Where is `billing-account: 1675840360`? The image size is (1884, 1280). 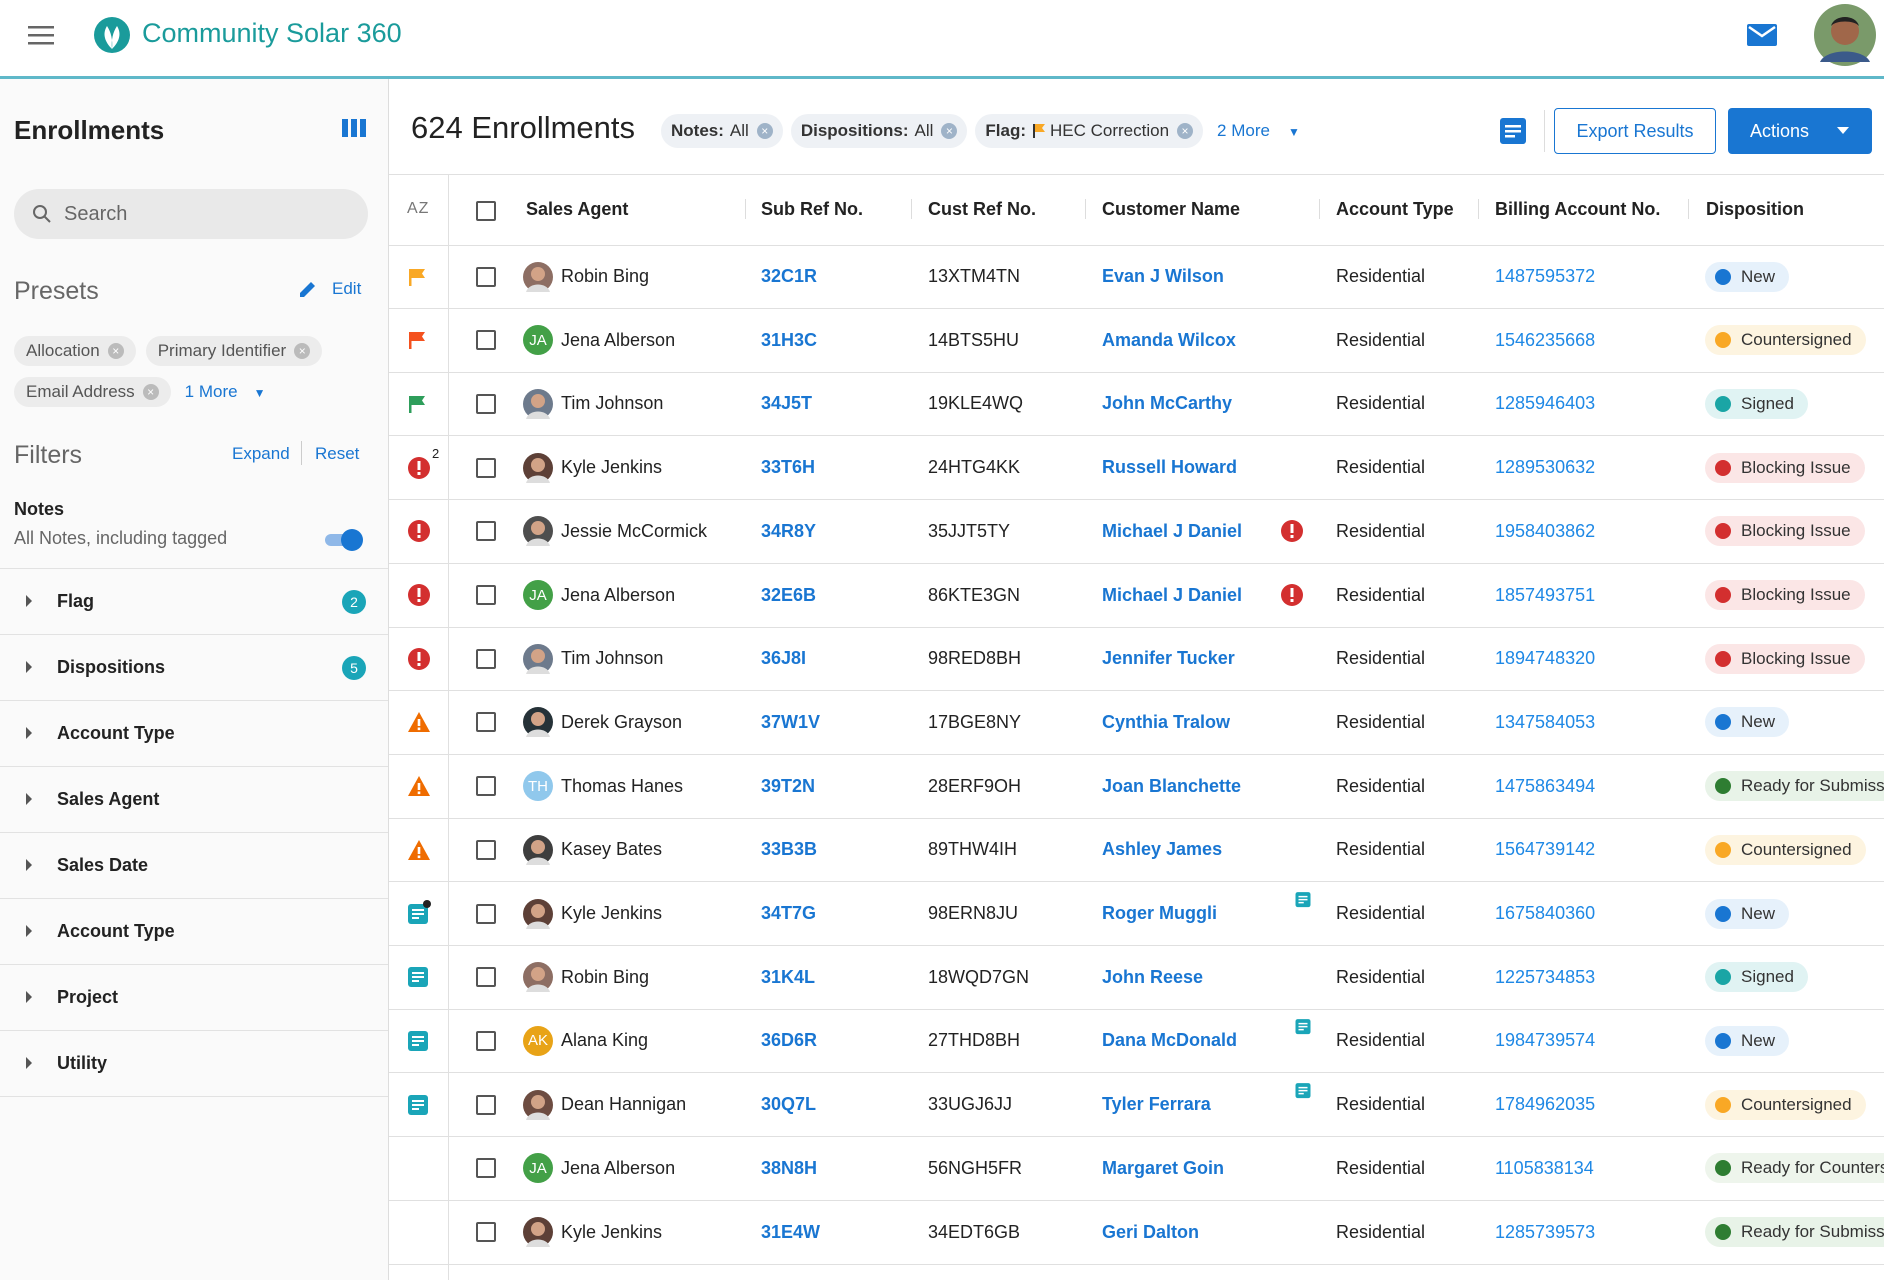 billing-account: 1675840360 is located at coordinates (1545, 913).